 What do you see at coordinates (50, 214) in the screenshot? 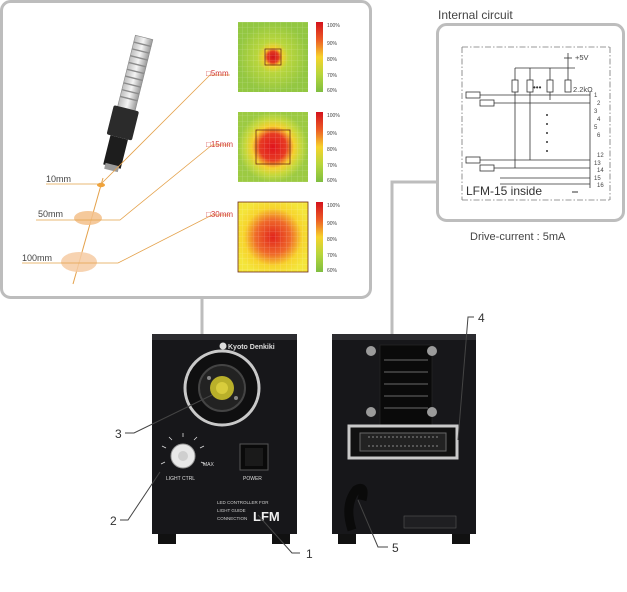
I see `distance-label: 50mm` at bounding box center [50, 214].